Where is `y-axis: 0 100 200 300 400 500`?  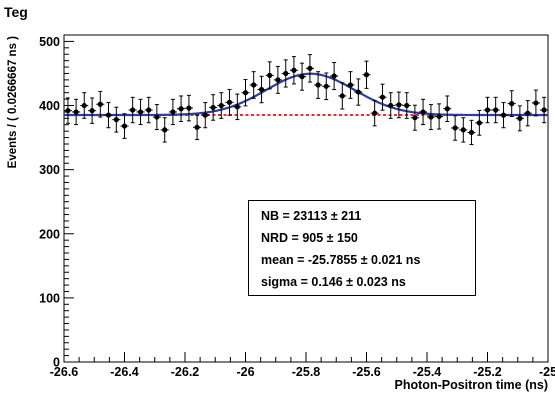
y-axis: 0 100 200 300 400 500 is located at coordinates (56, 202).